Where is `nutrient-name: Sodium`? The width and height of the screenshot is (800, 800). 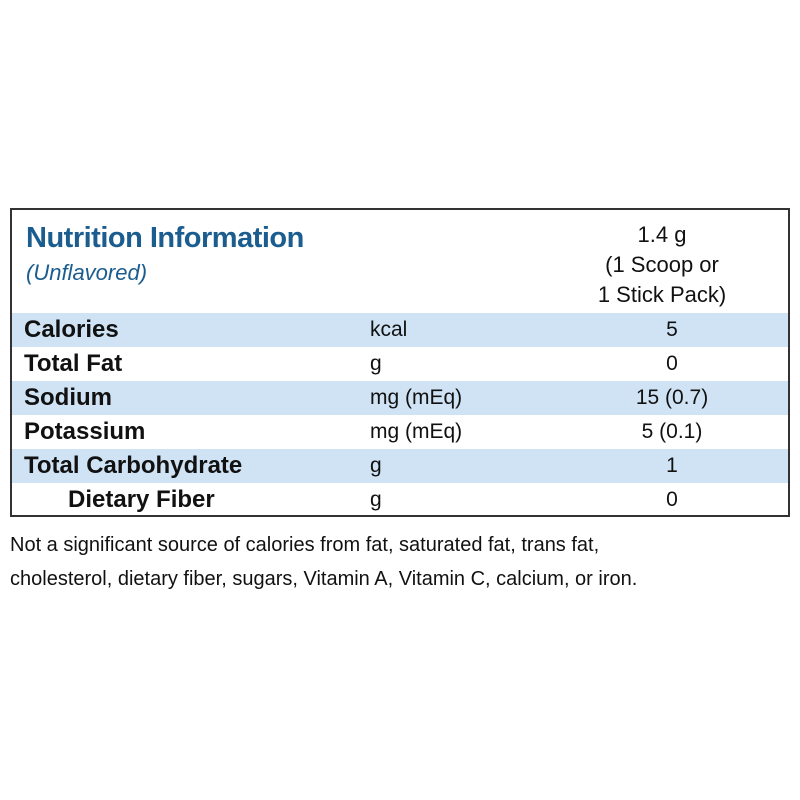 nutrient-name: Sodium is located at coordinates (68, 397).